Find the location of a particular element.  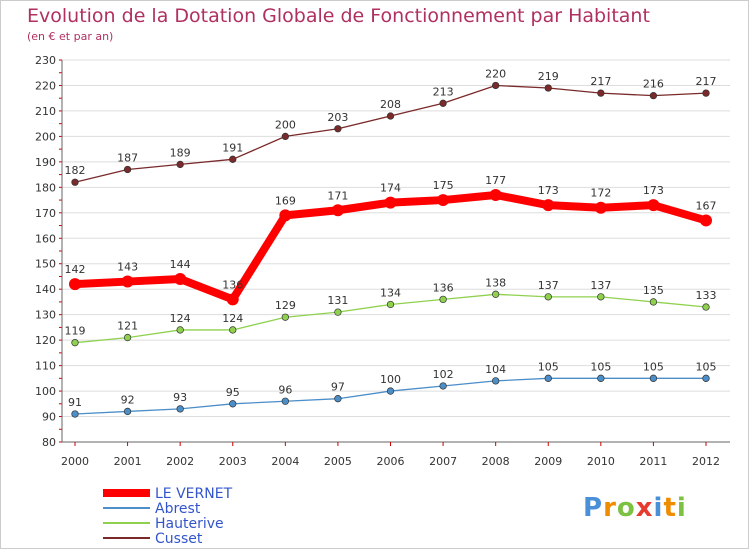

data-label: 167 is located at coordinates (706, 205).